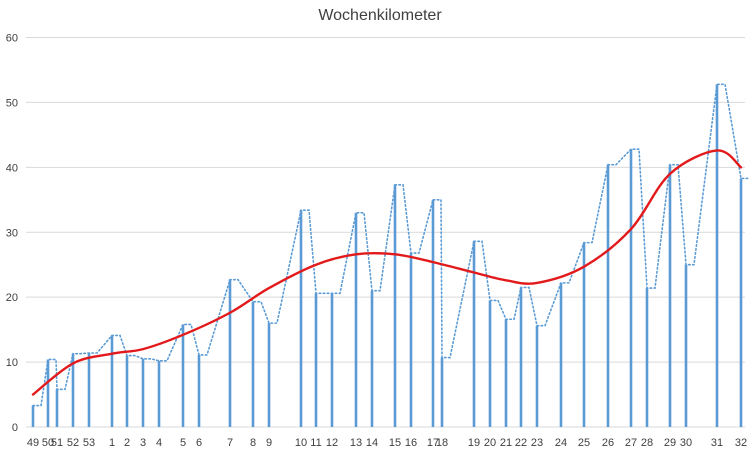 This screenshot has width=755, height=455. What do you see at coordinates (127, 443) in the screenshot?
I see `x-tick-label: 2` at bounding box center [127, 443].